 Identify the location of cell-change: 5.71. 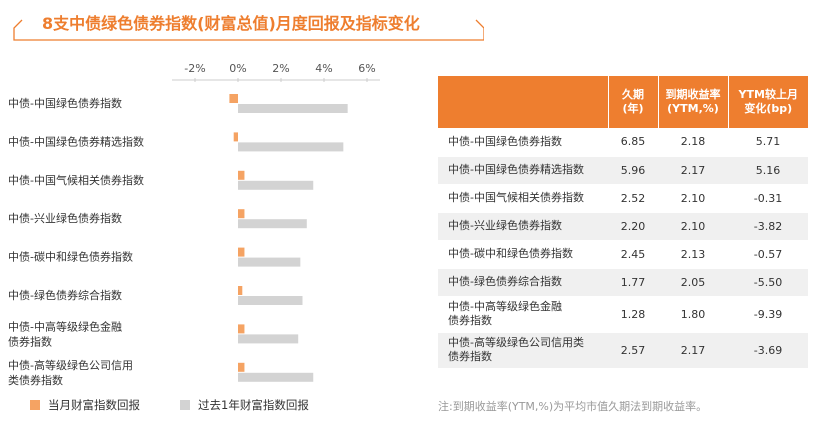
(768, 142).